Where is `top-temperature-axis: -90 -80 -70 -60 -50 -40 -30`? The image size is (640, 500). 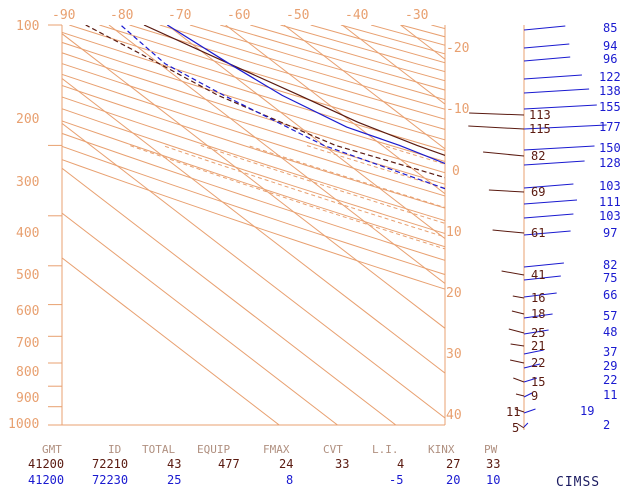
top-temperature-axis: -90 -80 -70 -60 -50 -40 -30 is located at coordinates (240, 15).